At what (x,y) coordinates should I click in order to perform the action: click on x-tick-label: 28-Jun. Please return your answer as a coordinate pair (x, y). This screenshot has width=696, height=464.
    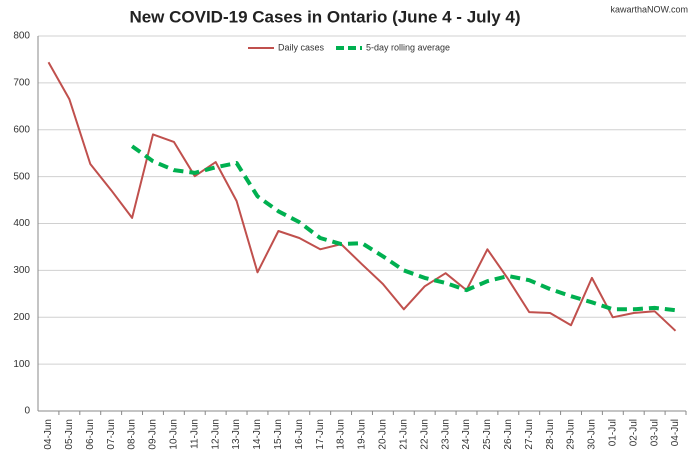
    Looking at the image, I should click on (550, 434).